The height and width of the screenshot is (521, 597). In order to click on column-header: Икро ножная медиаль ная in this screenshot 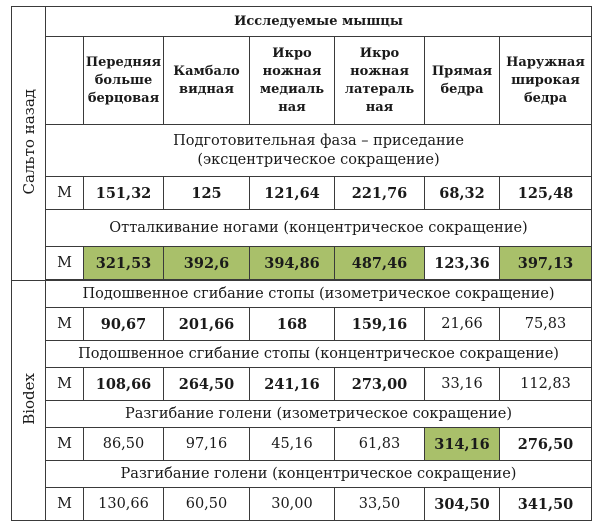, I will do `click(292, 80)`.